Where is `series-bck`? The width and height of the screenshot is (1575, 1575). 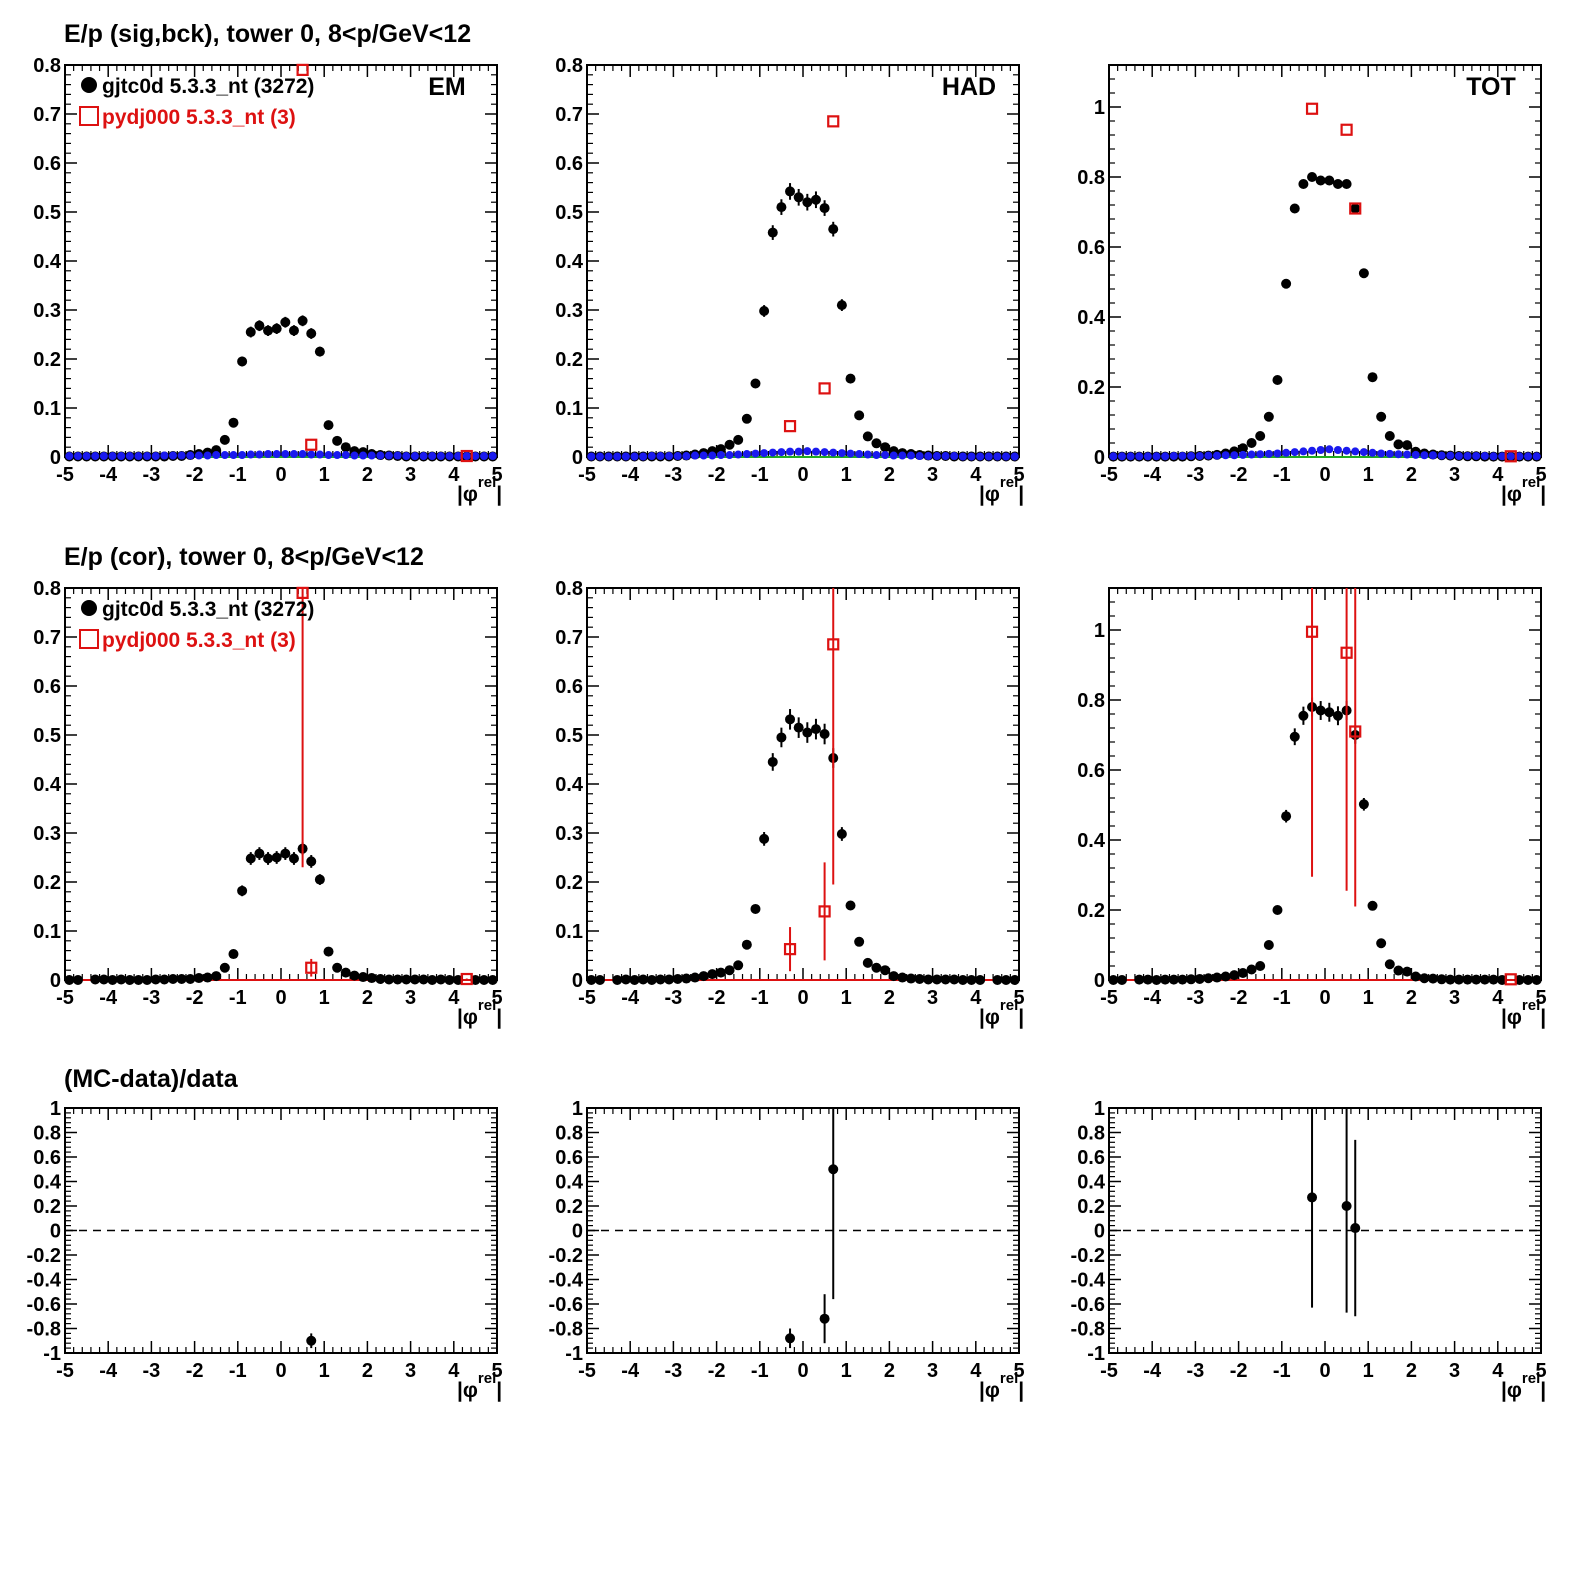 series-bck is located at coordinates (281, 455).